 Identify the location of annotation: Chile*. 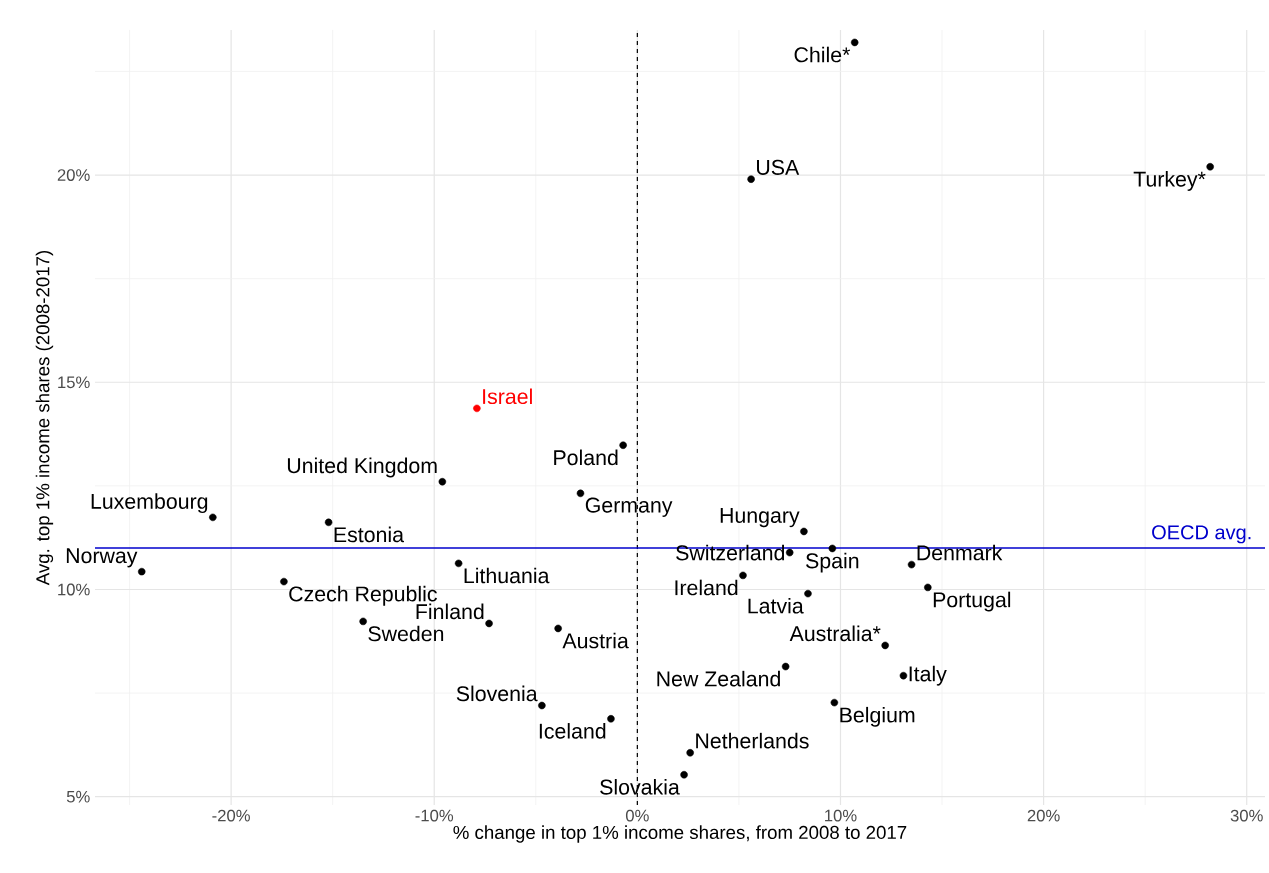
(822, 54).